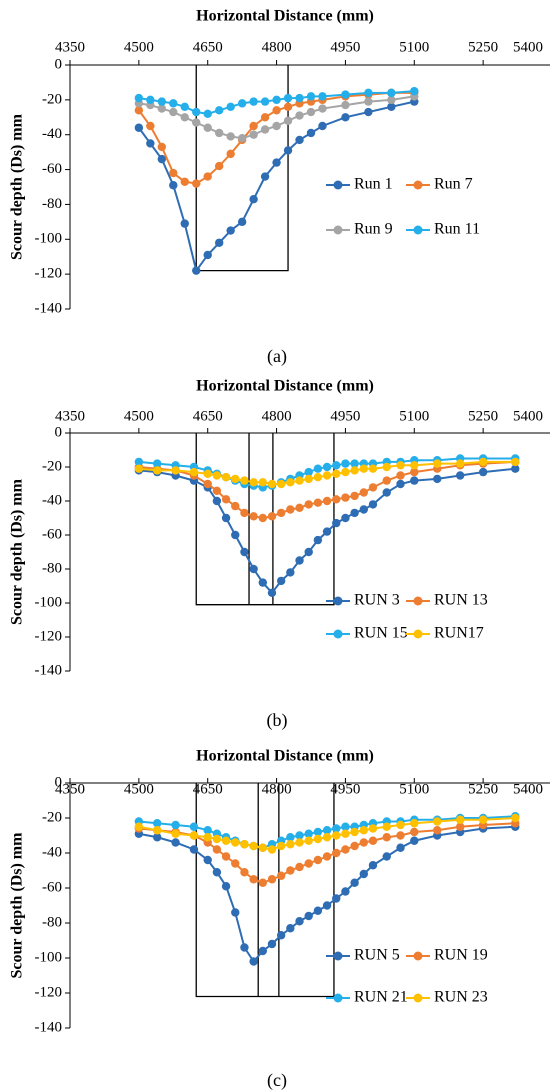  I want to click on legend-label: RUN 21, so click(381, 997).